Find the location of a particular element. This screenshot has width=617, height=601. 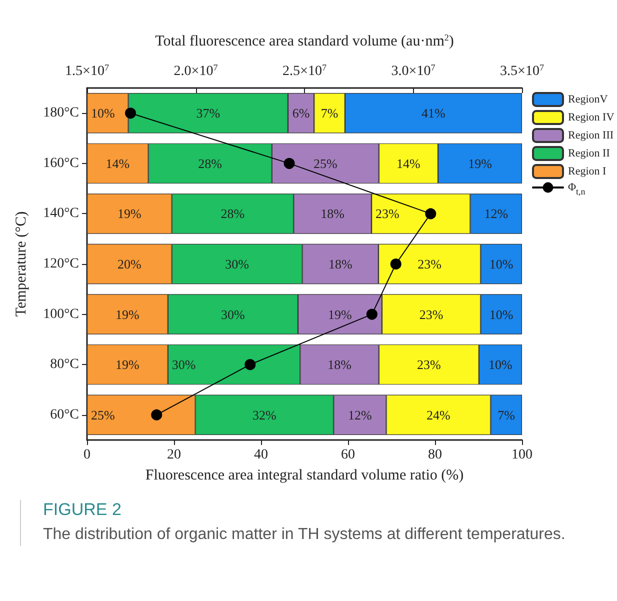

y-tick-label: 100°C is located at coordinates (61, 314).